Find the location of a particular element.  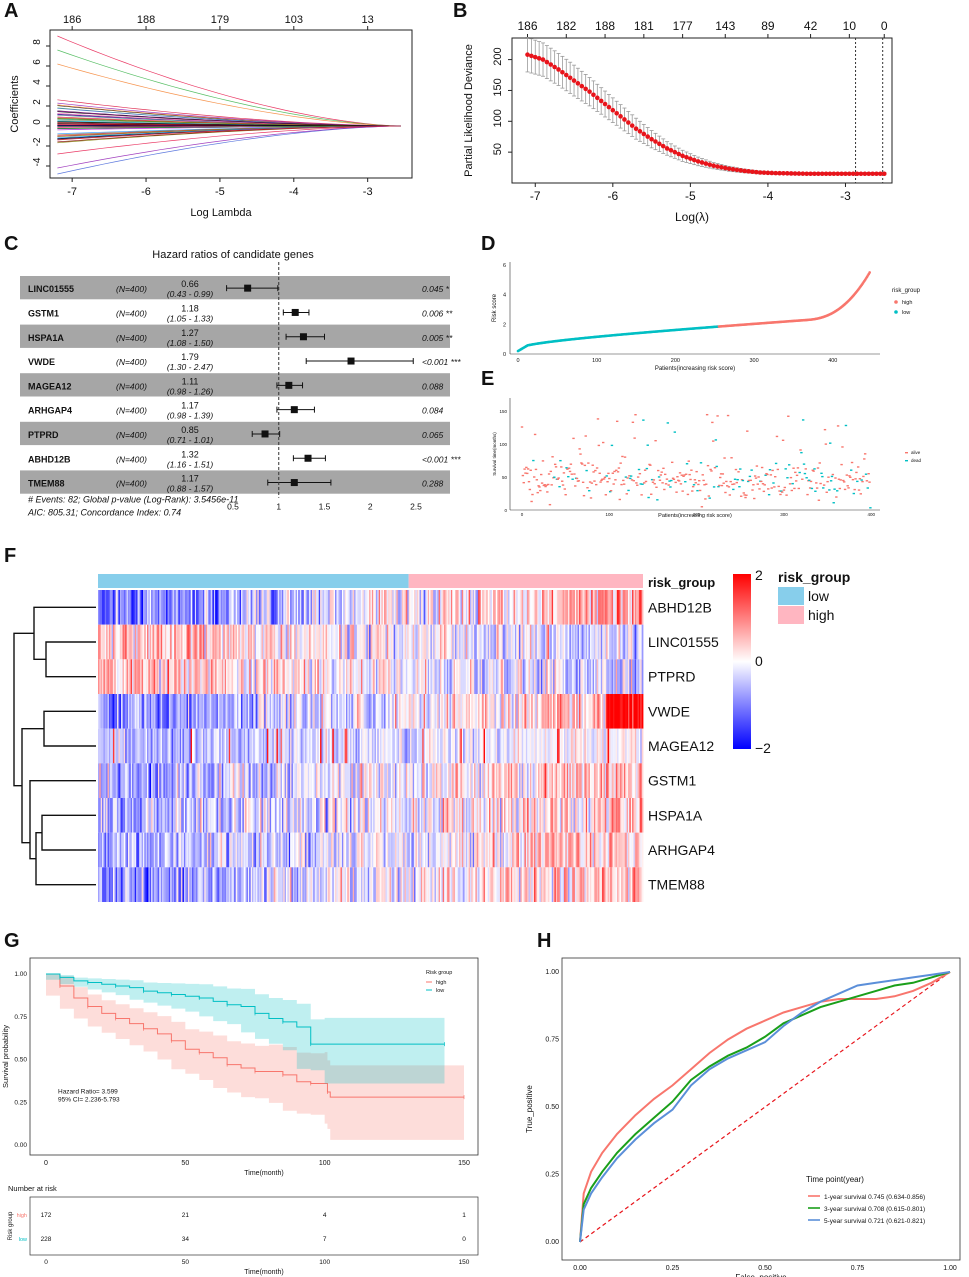

deviance-point is located at coordinates (562, 72).